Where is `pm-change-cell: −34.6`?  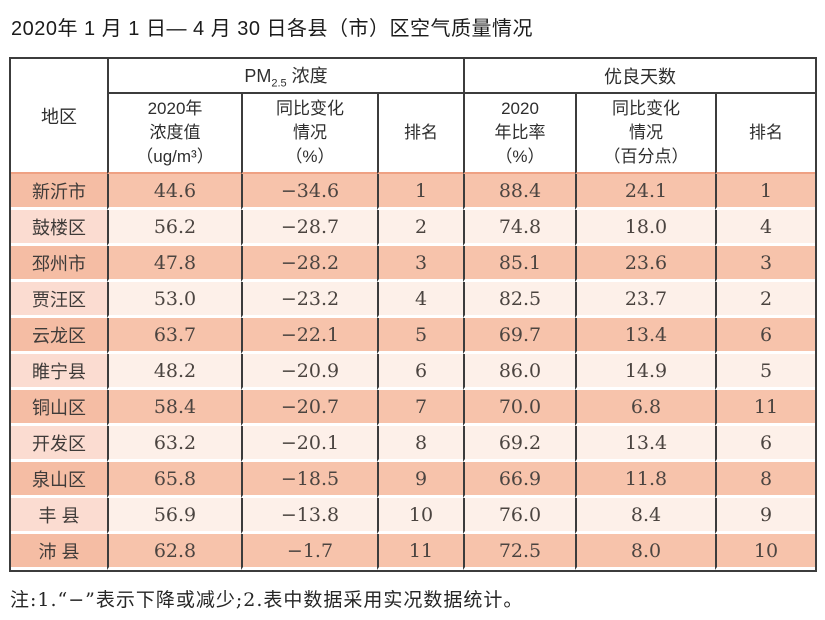
pm-change-cell: −34.6 is located at coordinates (309, 192).